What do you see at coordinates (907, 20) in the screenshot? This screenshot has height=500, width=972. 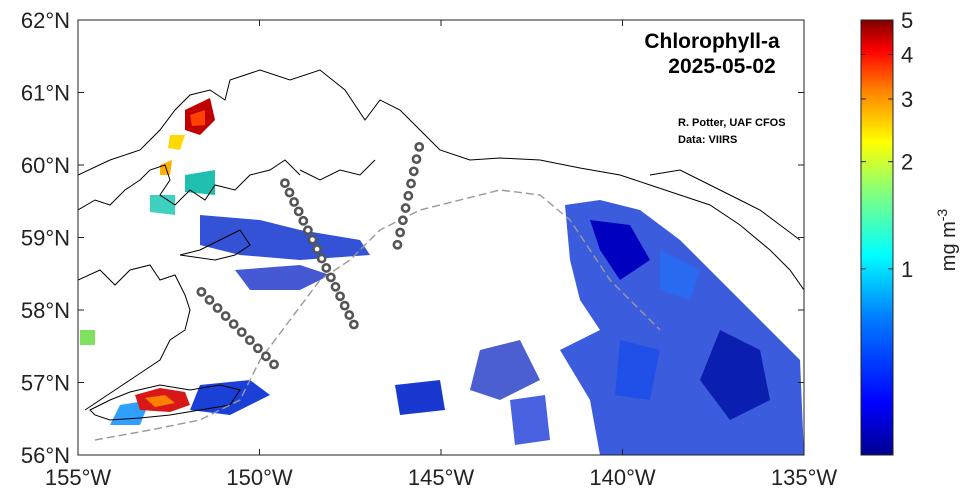 I see `colorbar-tick-label: 5` at bounding box center [907, 20].